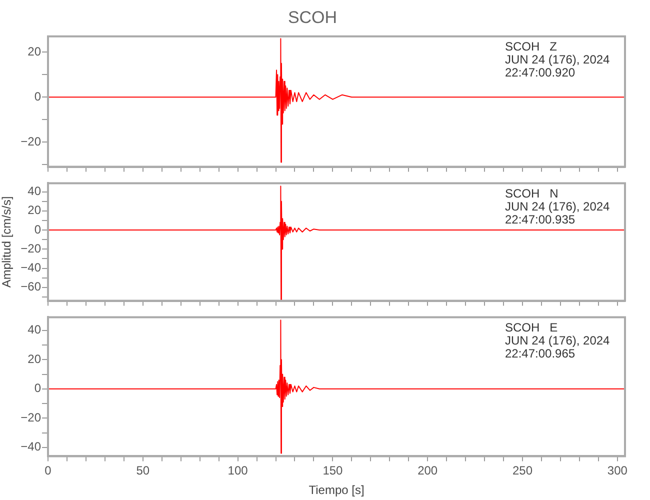 Image resolution: width=650 pixels, height=500 pixels. What do you see at coordinates (238, 471) in the screenshot?
I see `x-tick-label: 100` at bounding box center [238, 471].